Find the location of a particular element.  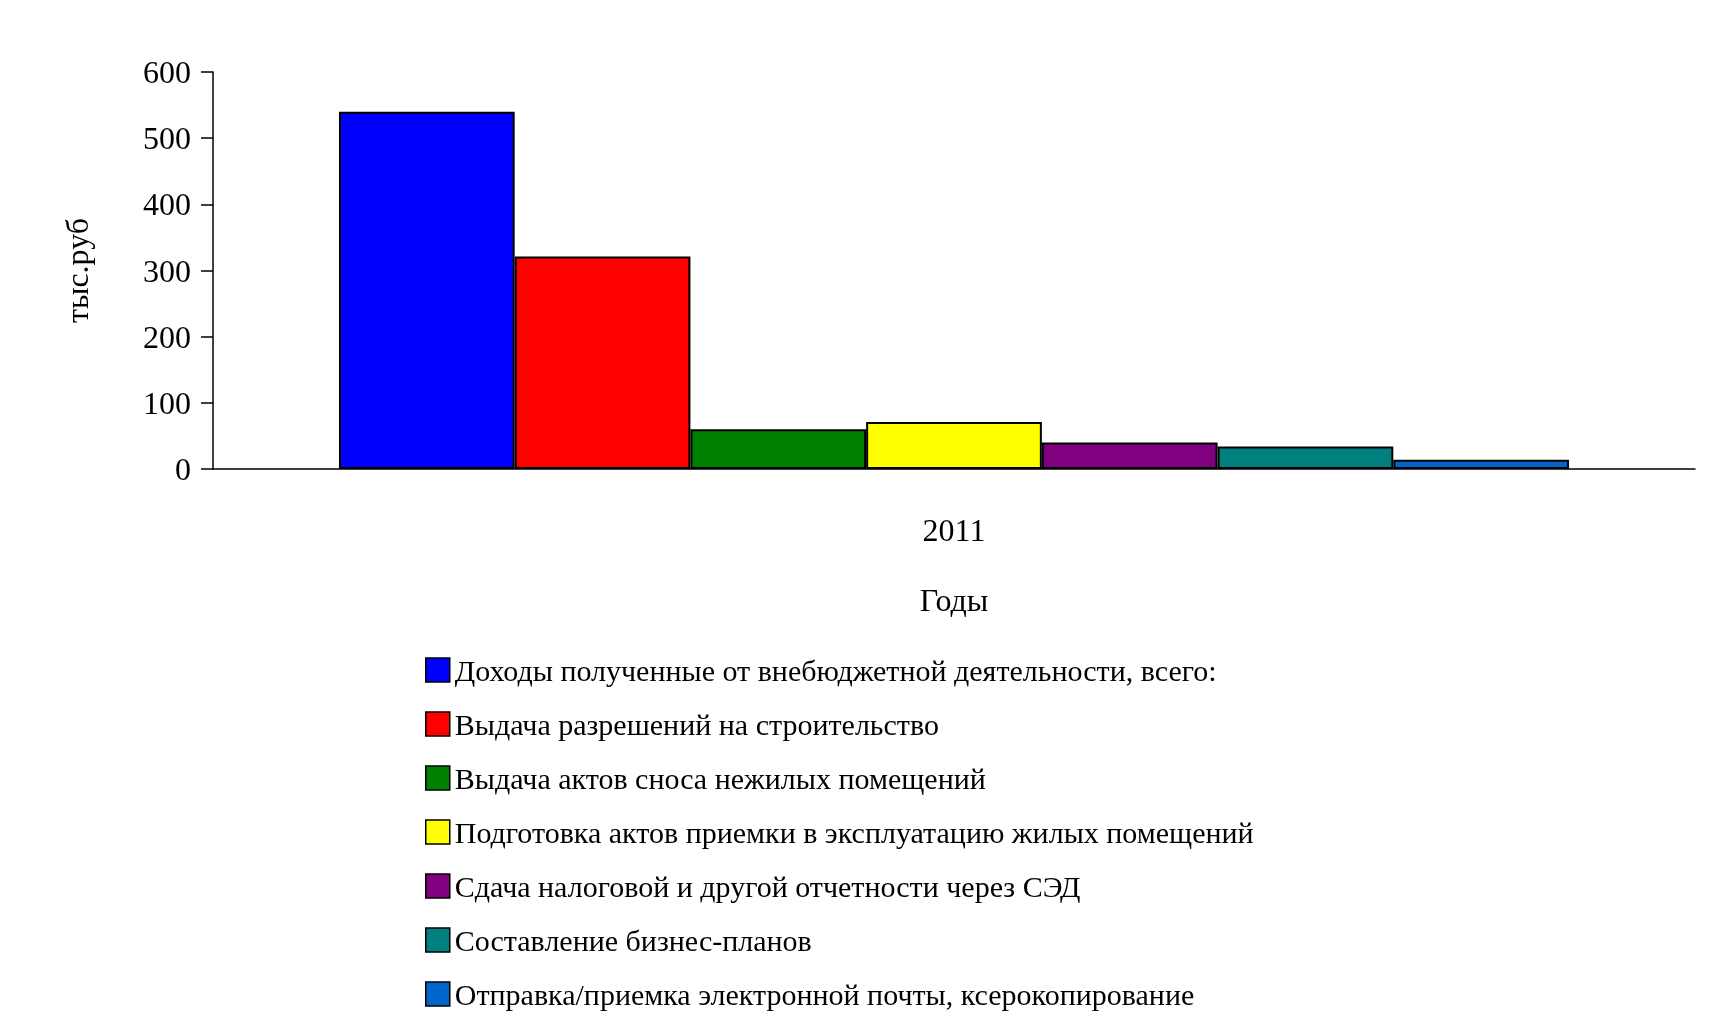

legend-label: Сдача налоговой и другой отчетности через СЭД is located at coordinates (767, 886).